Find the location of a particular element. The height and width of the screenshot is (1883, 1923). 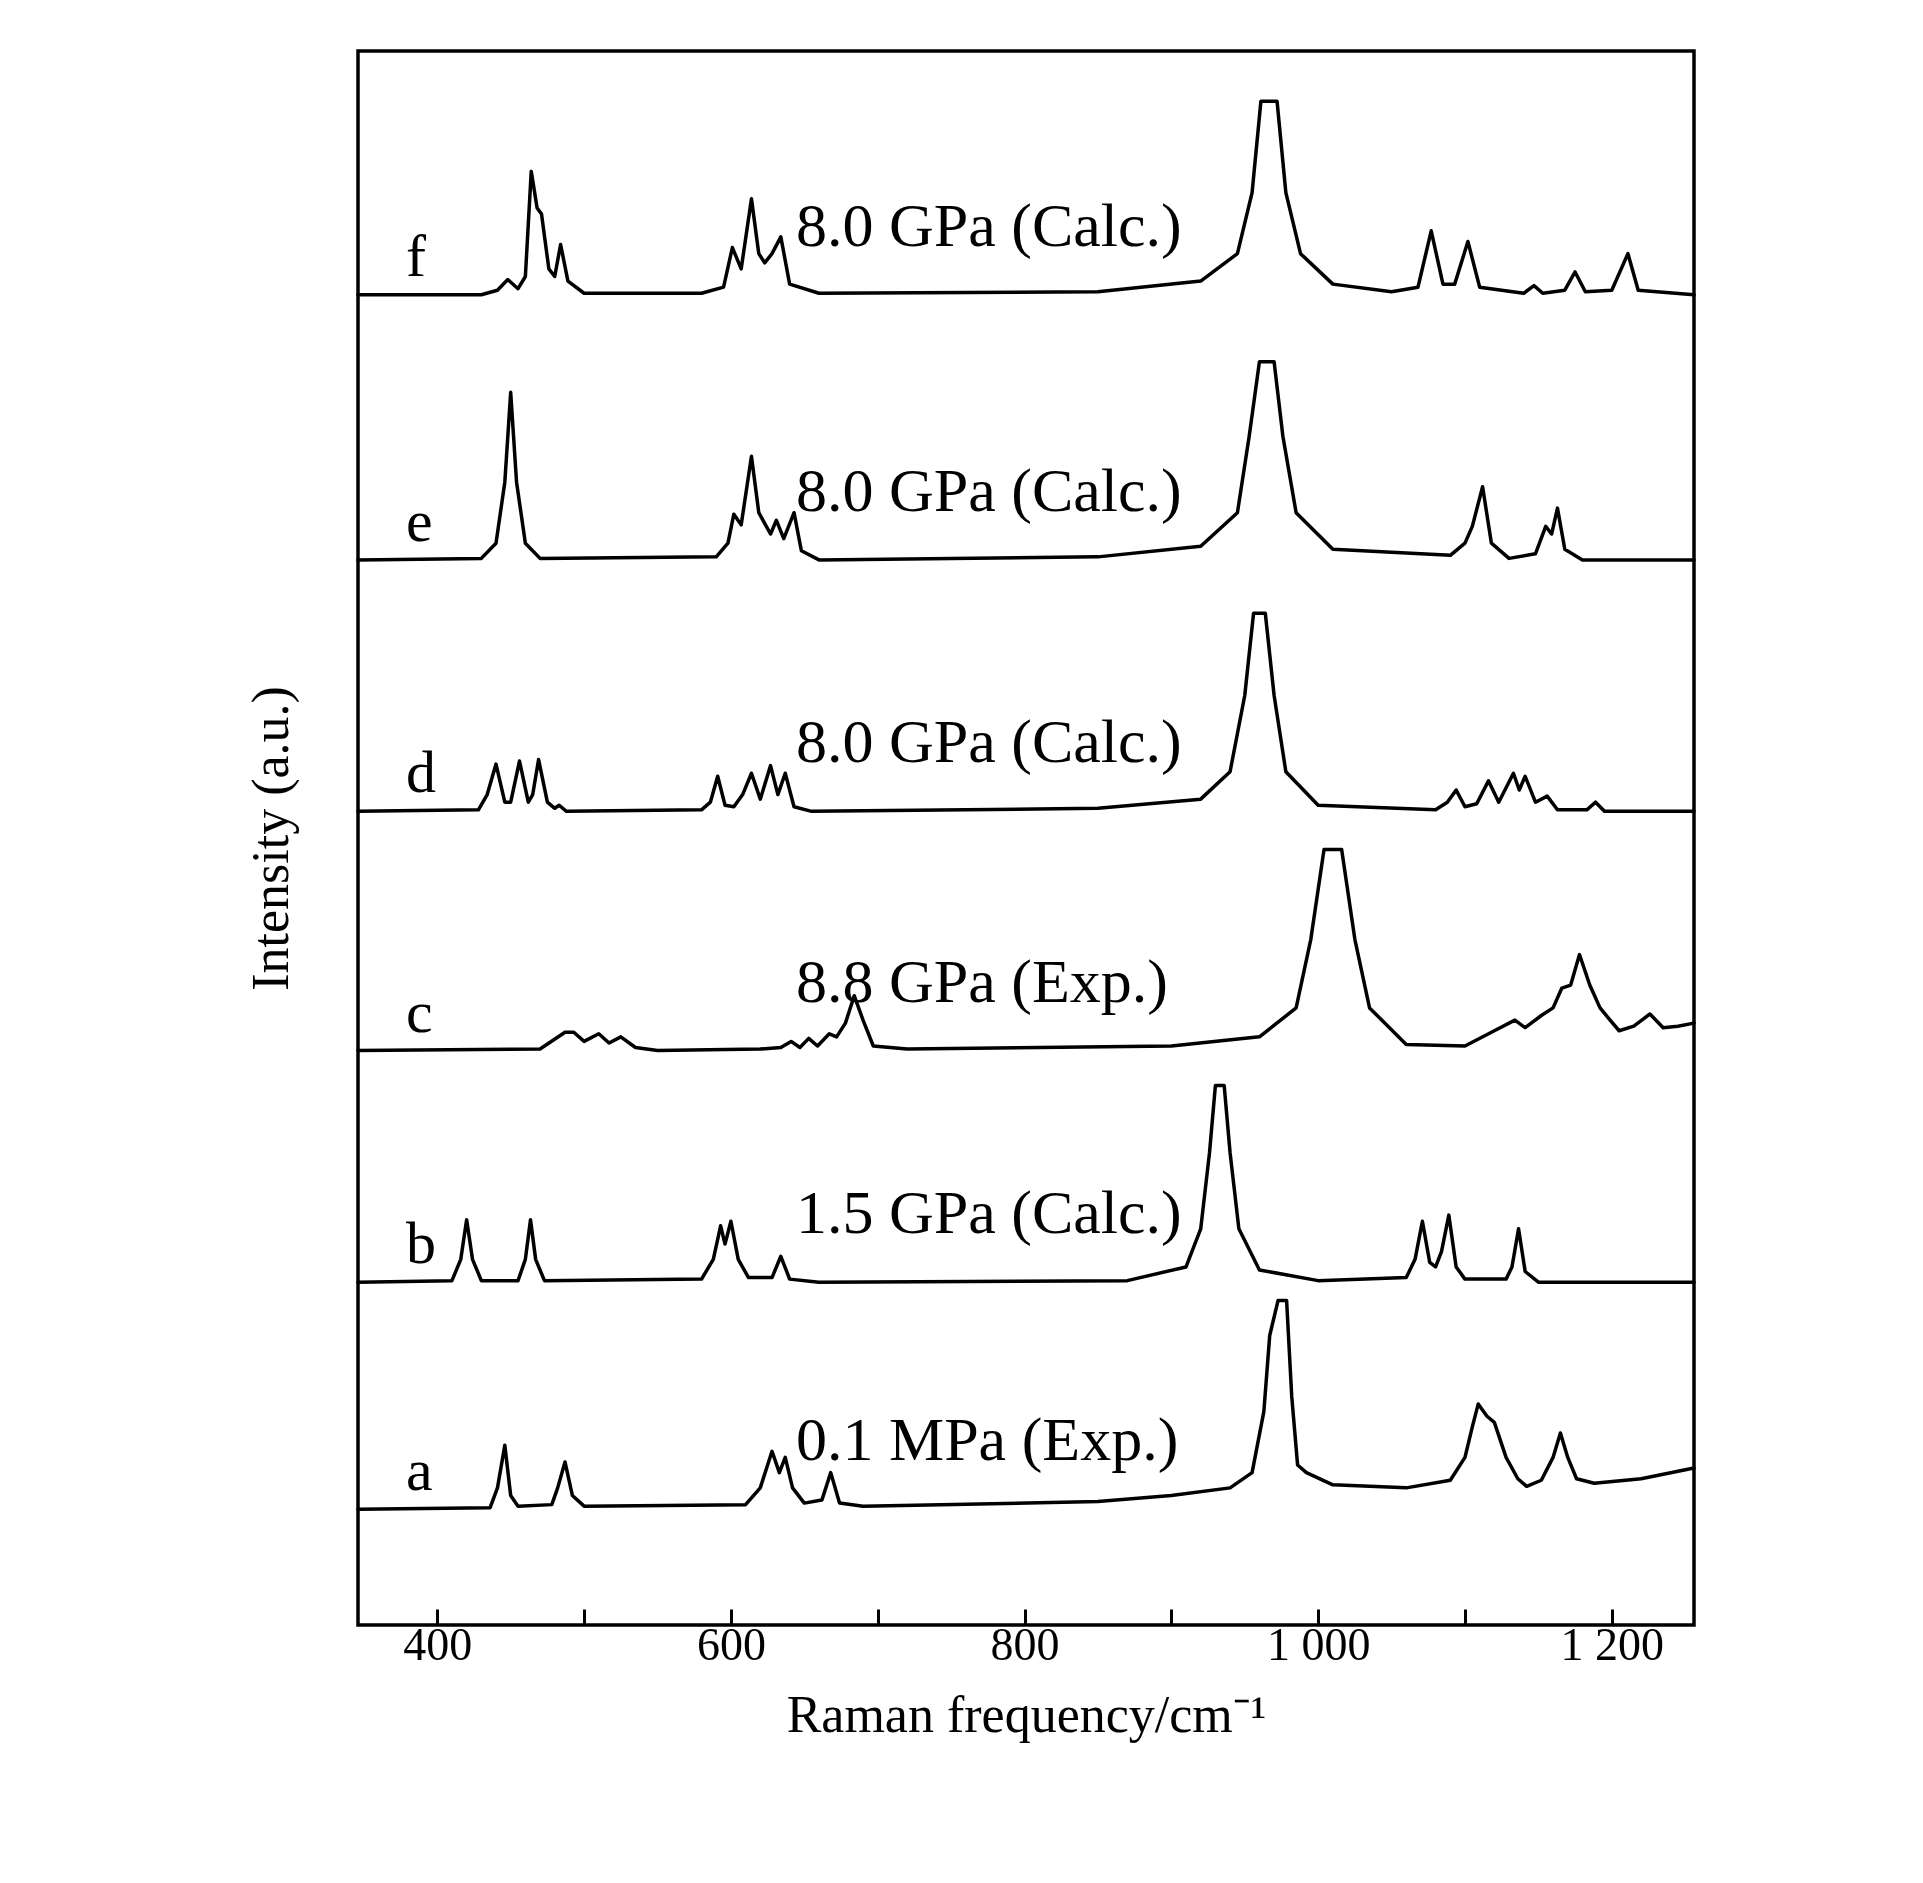

x-axis-title: Raman frequency/cm⁻¹ is located at coordinates (1026, 1714).